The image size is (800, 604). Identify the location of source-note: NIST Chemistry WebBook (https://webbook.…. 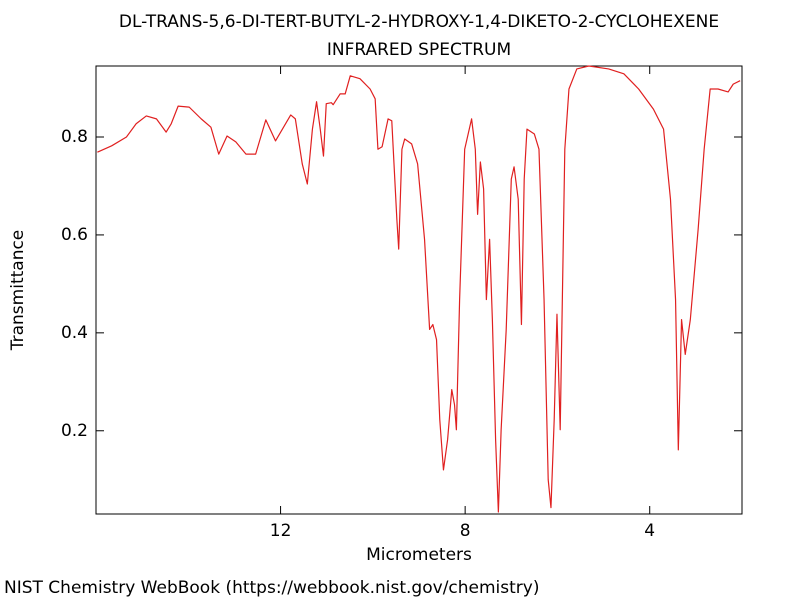
(271, 588).